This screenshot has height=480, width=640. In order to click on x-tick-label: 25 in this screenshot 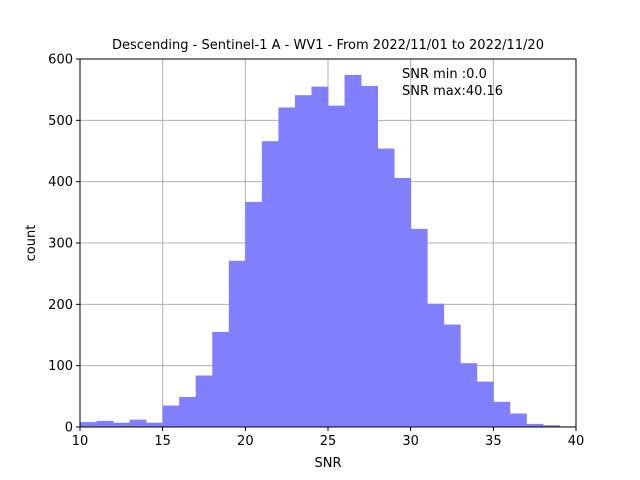, I will do `click(328, 441)`.